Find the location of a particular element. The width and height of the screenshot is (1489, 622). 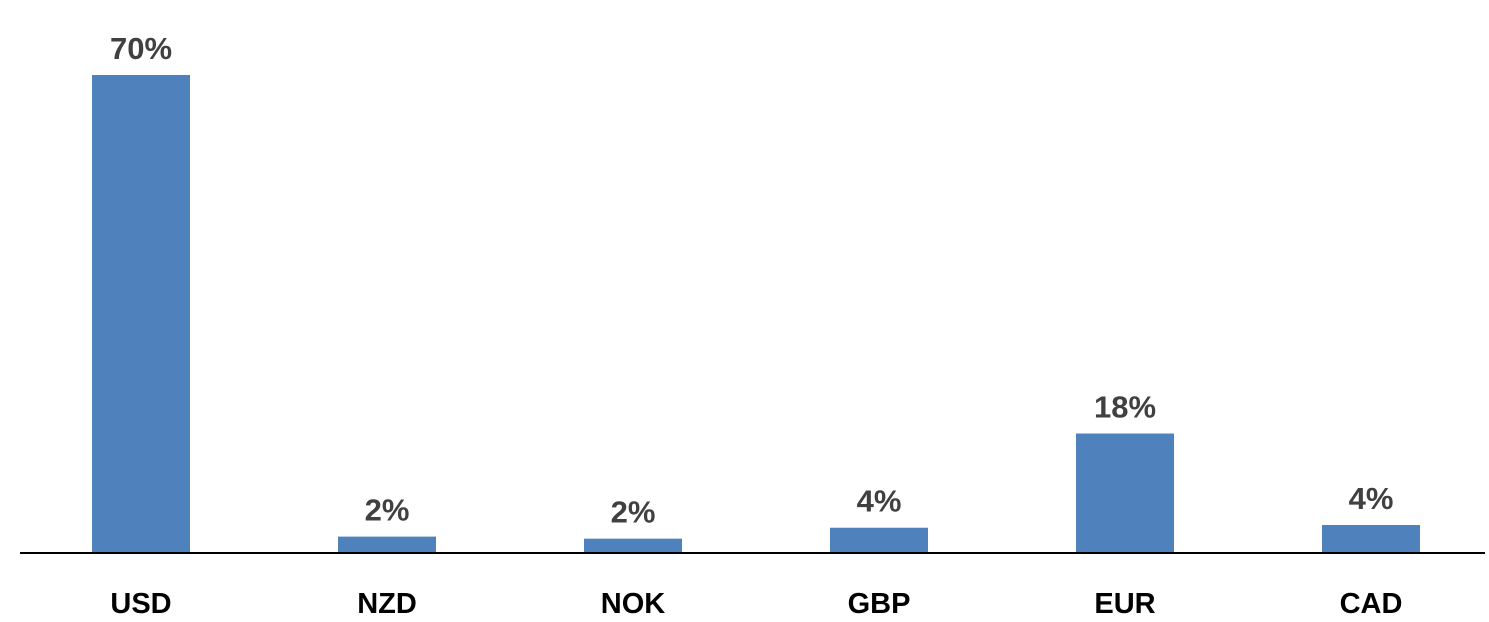

category-label-gbp: GBP is located at coordinates (879, 604).